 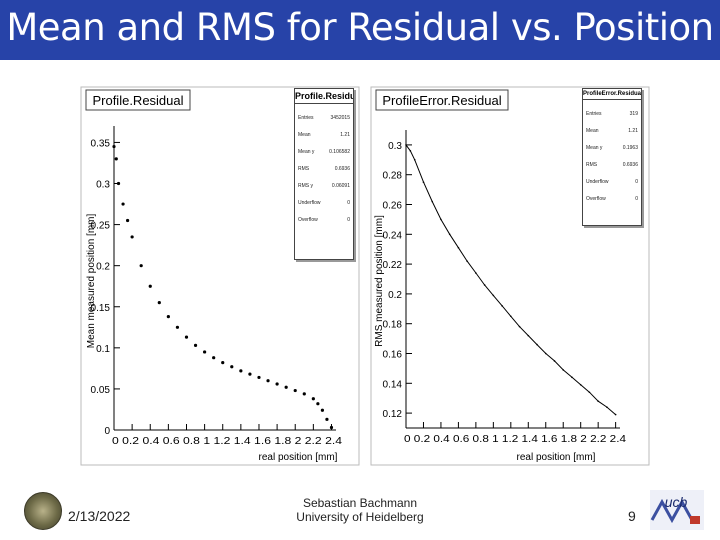 What do you see at coordinates (101, 143) in the screenshot?
I see `y-tick-label: 0.35` at bounding box center [101, 143].